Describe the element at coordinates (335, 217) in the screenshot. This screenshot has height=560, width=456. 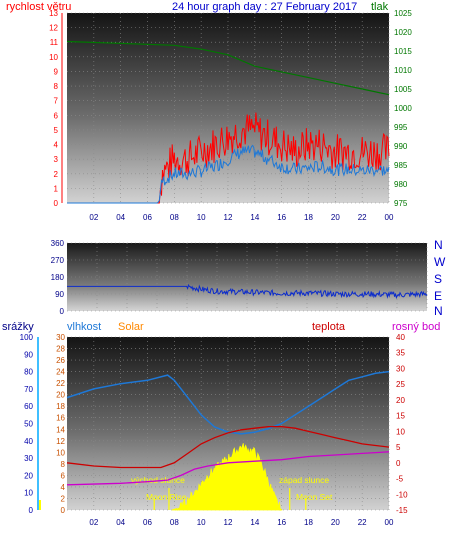
I see `top-x-tick-label: 20` at that location.